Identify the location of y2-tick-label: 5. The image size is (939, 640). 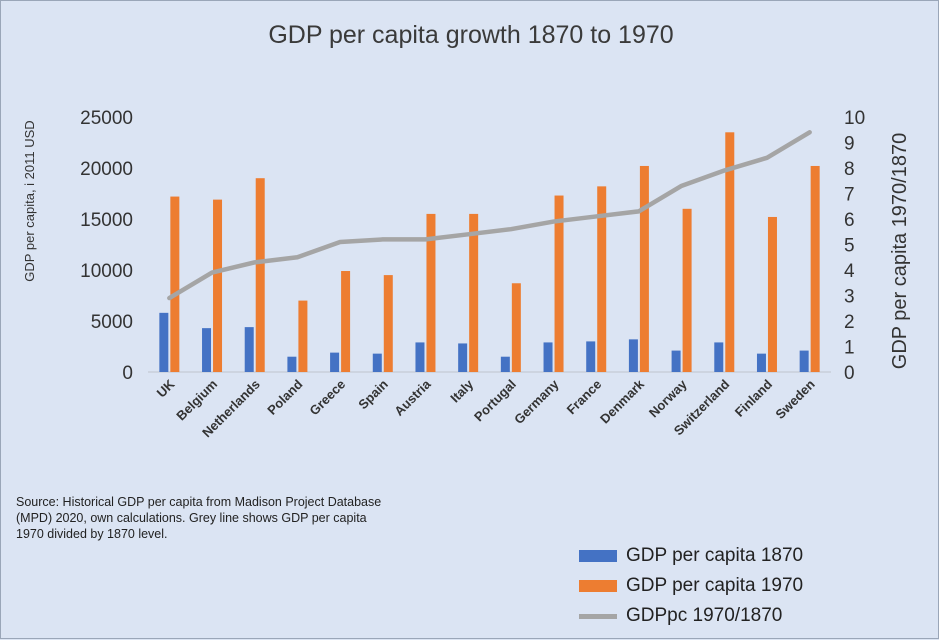
(849, 246).